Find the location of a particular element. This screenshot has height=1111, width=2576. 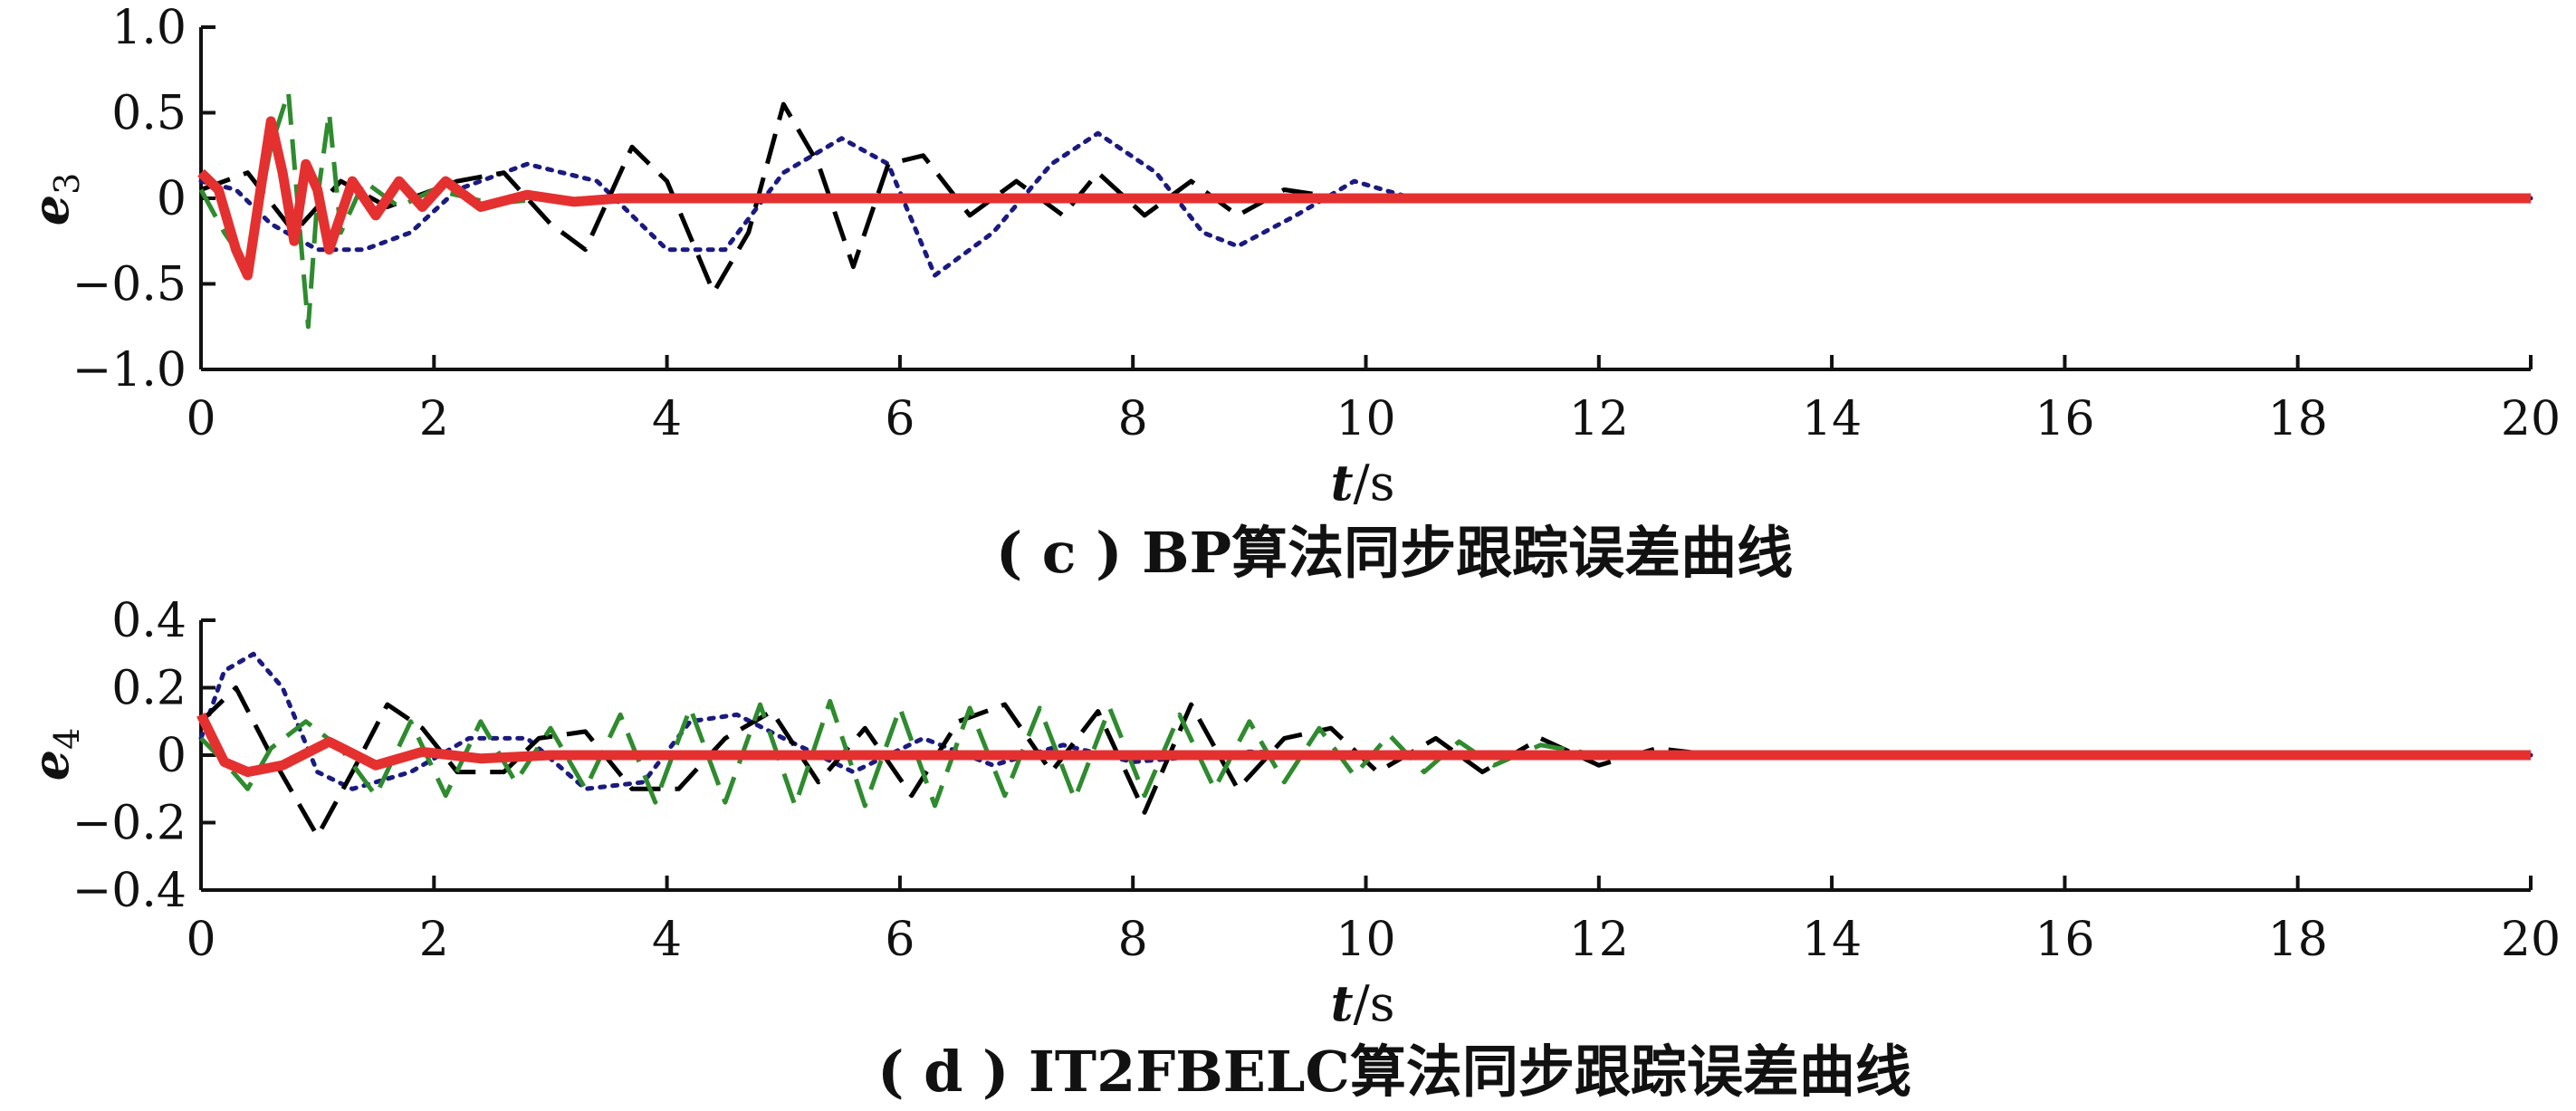

y-tick-label: 1.0 is located at coordinates (149, 28).